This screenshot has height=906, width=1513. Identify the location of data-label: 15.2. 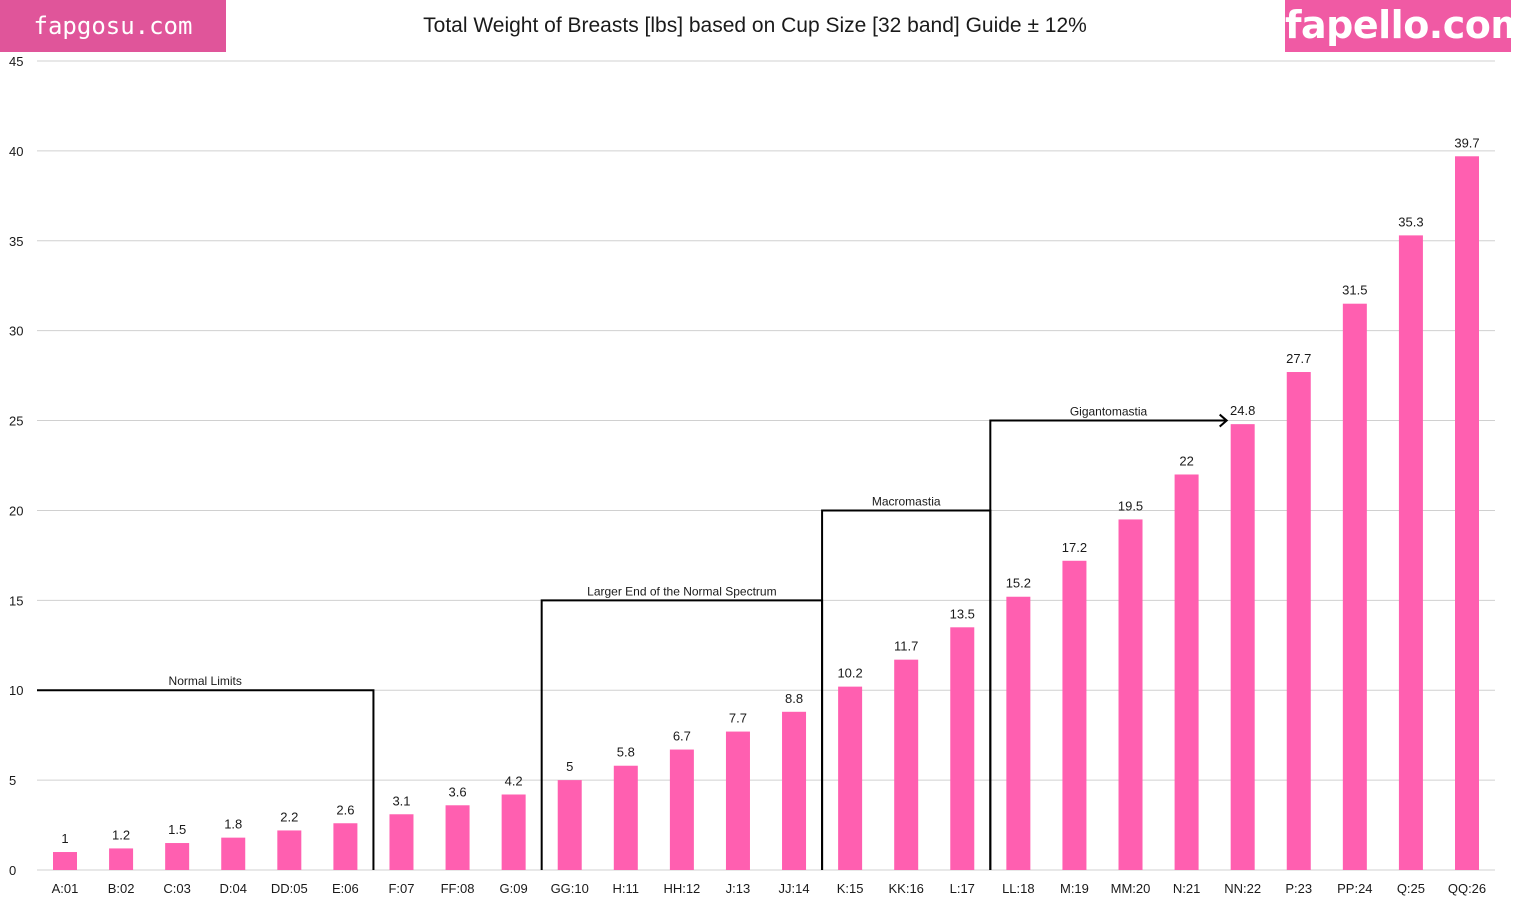
(1018, 583).